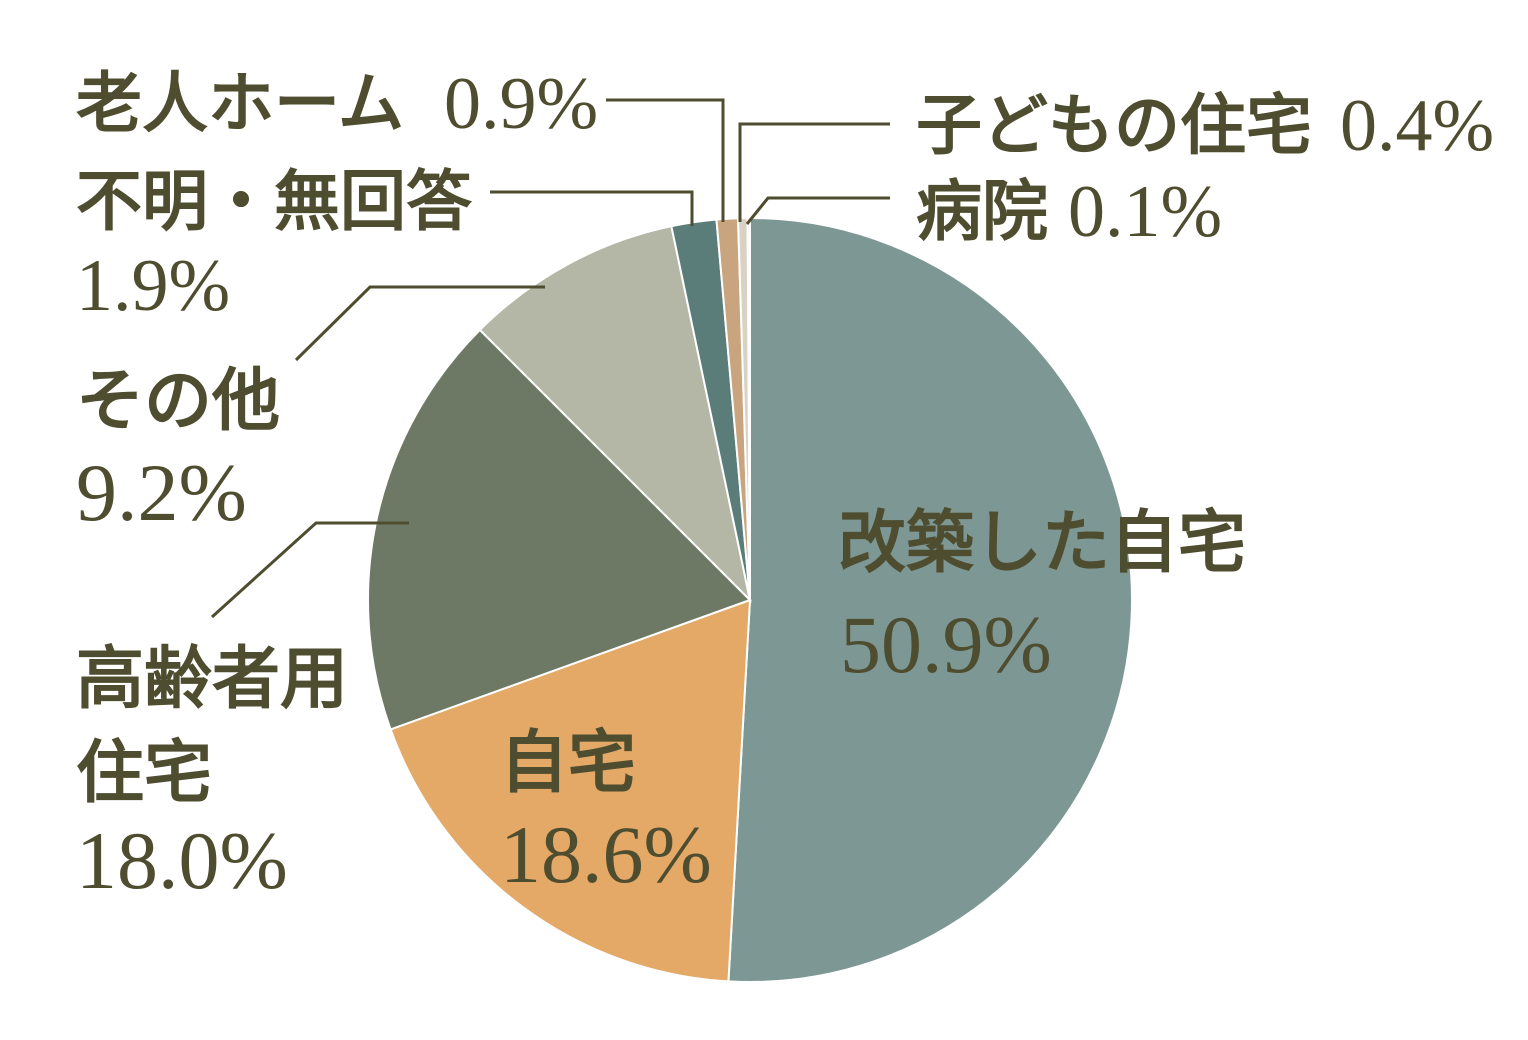  I want to click on leader-line-hospital, so click(817, 210).